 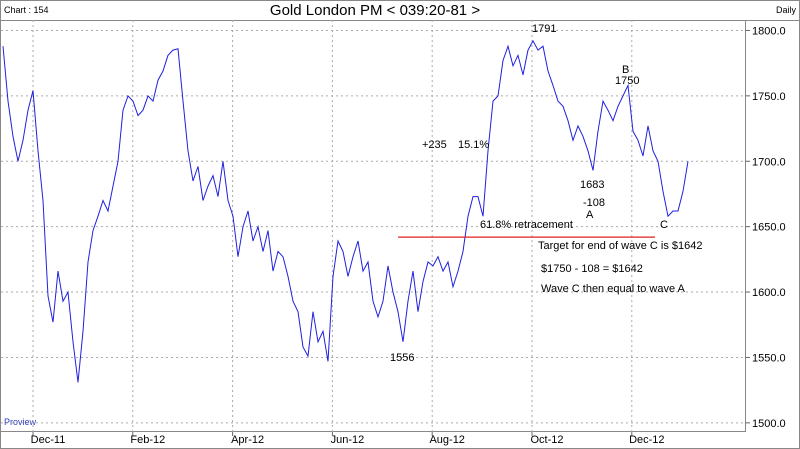 What do you see at coordinates (594, 203) in the screenshot?
I see `annotation: -108` at bounding box center [594, 203].